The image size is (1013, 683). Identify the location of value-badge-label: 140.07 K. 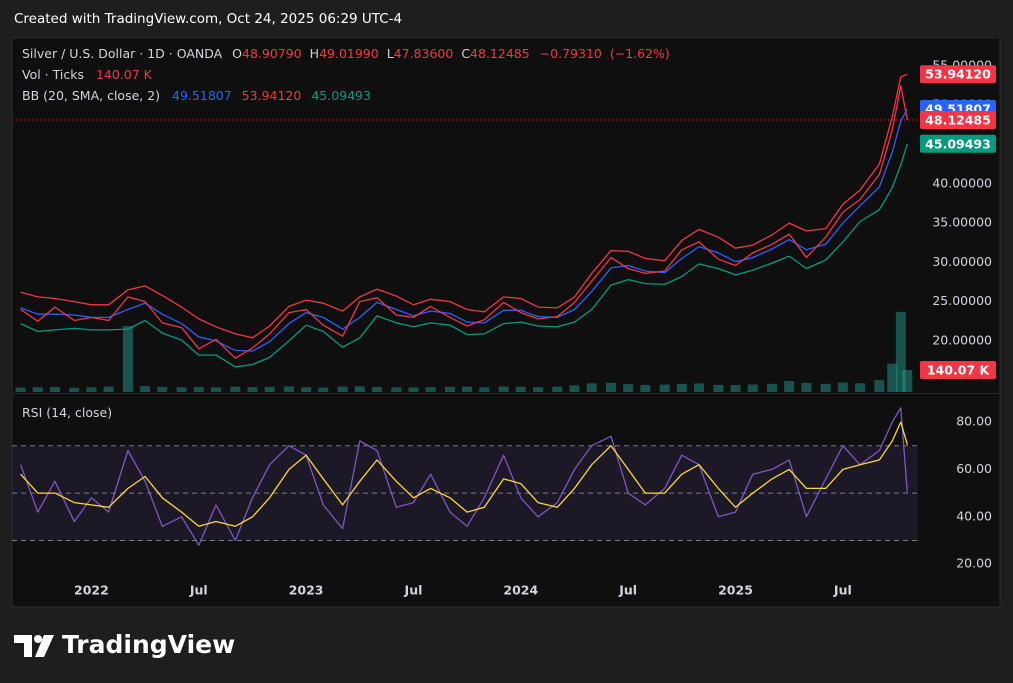
(959, 369).